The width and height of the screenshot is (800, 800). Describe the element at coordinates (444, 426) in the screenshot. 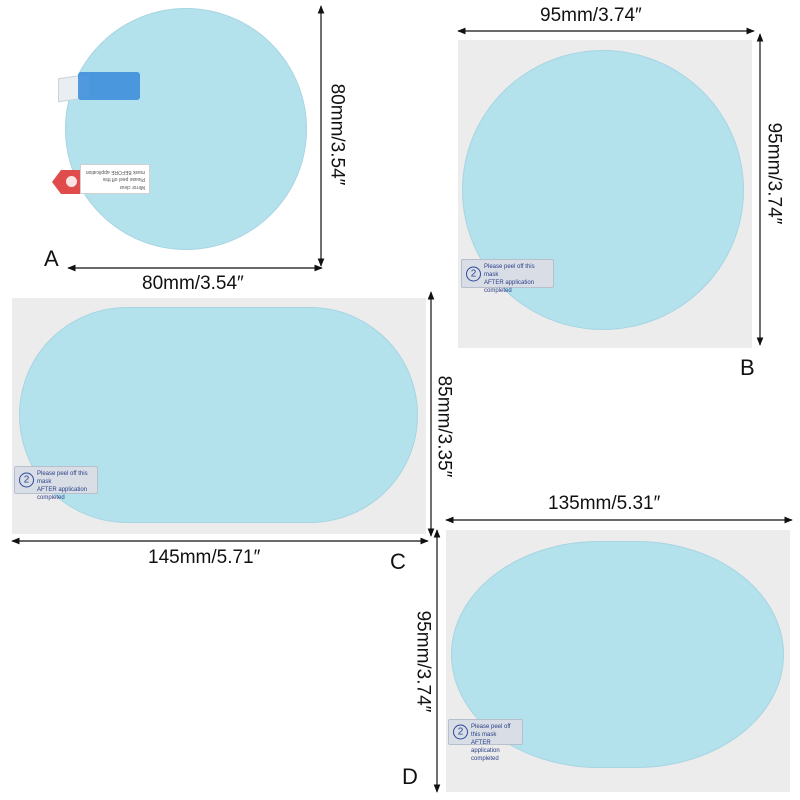

I see `film-c-height-label: 85mm/3.35″` at that location.